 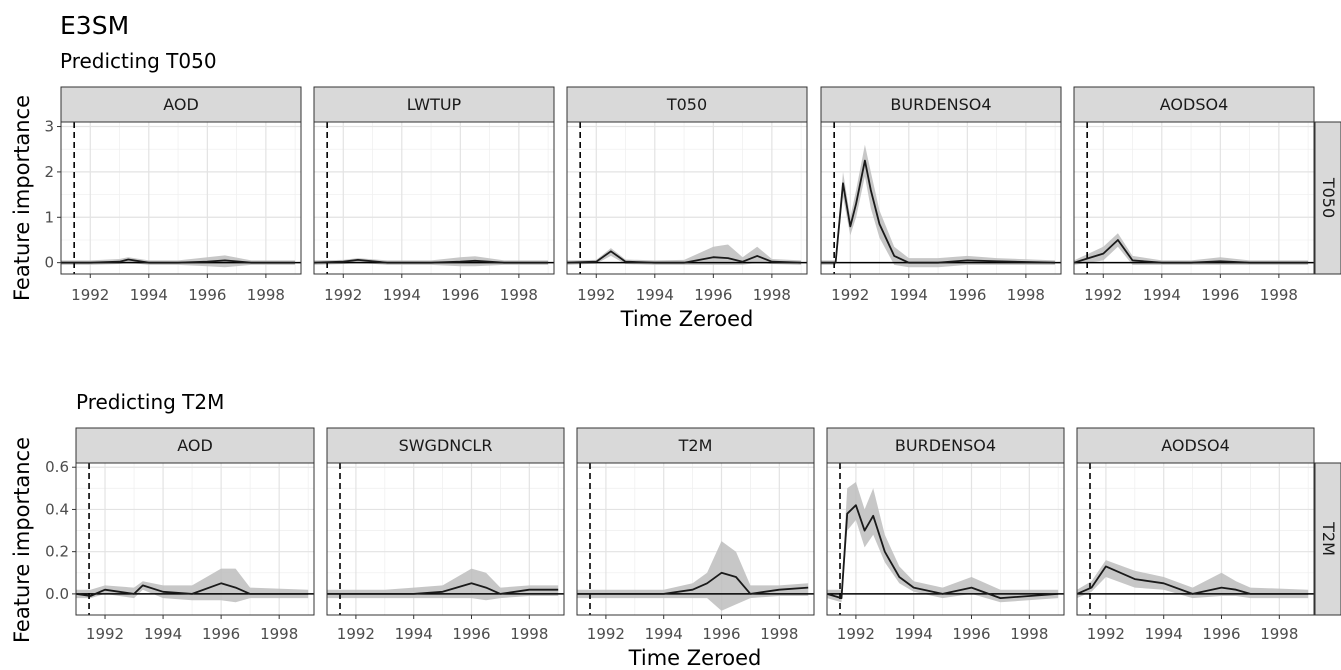 I want to click on panel-aod: AOD 1992 1994 1996 1998 0 1 2 3, so click(x=173, y=195).